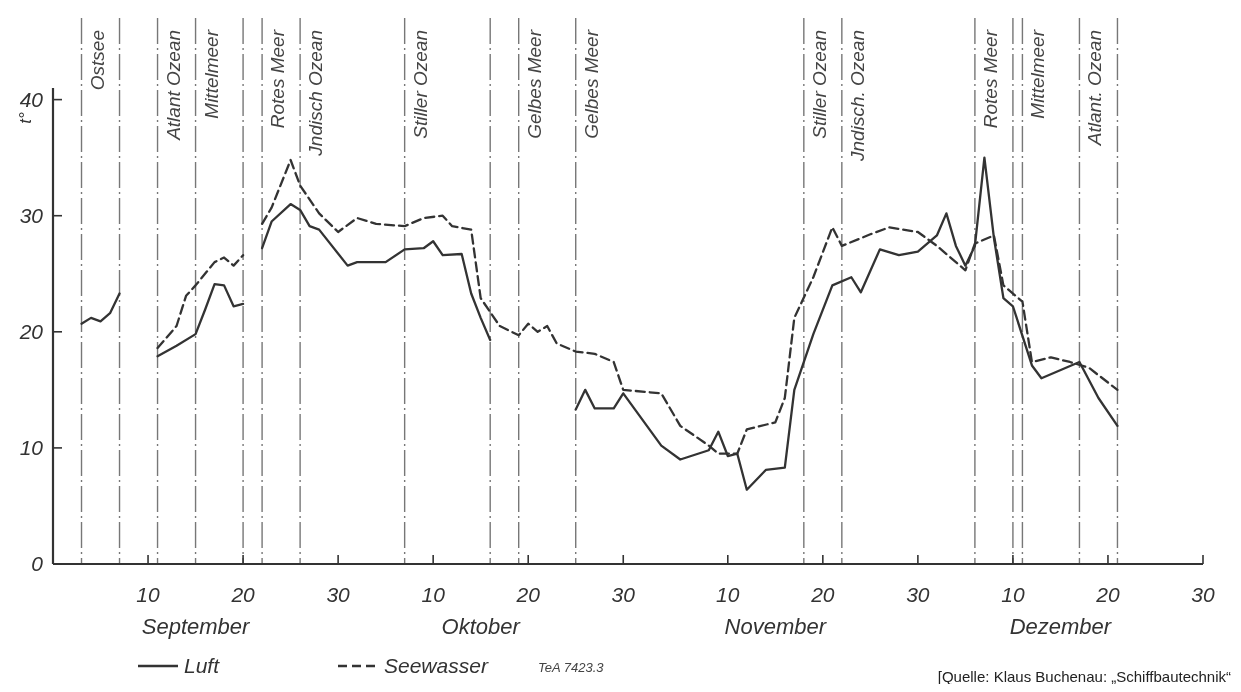  I want to click on y-tick-label: 40, so click(31, 99).